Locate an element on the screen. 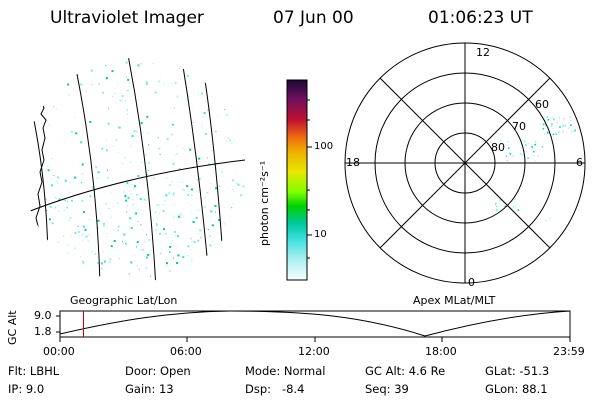 This screenshot has height=400, width=600. filter-readout: Flt: LBHL is located at coordinates (34, 371).